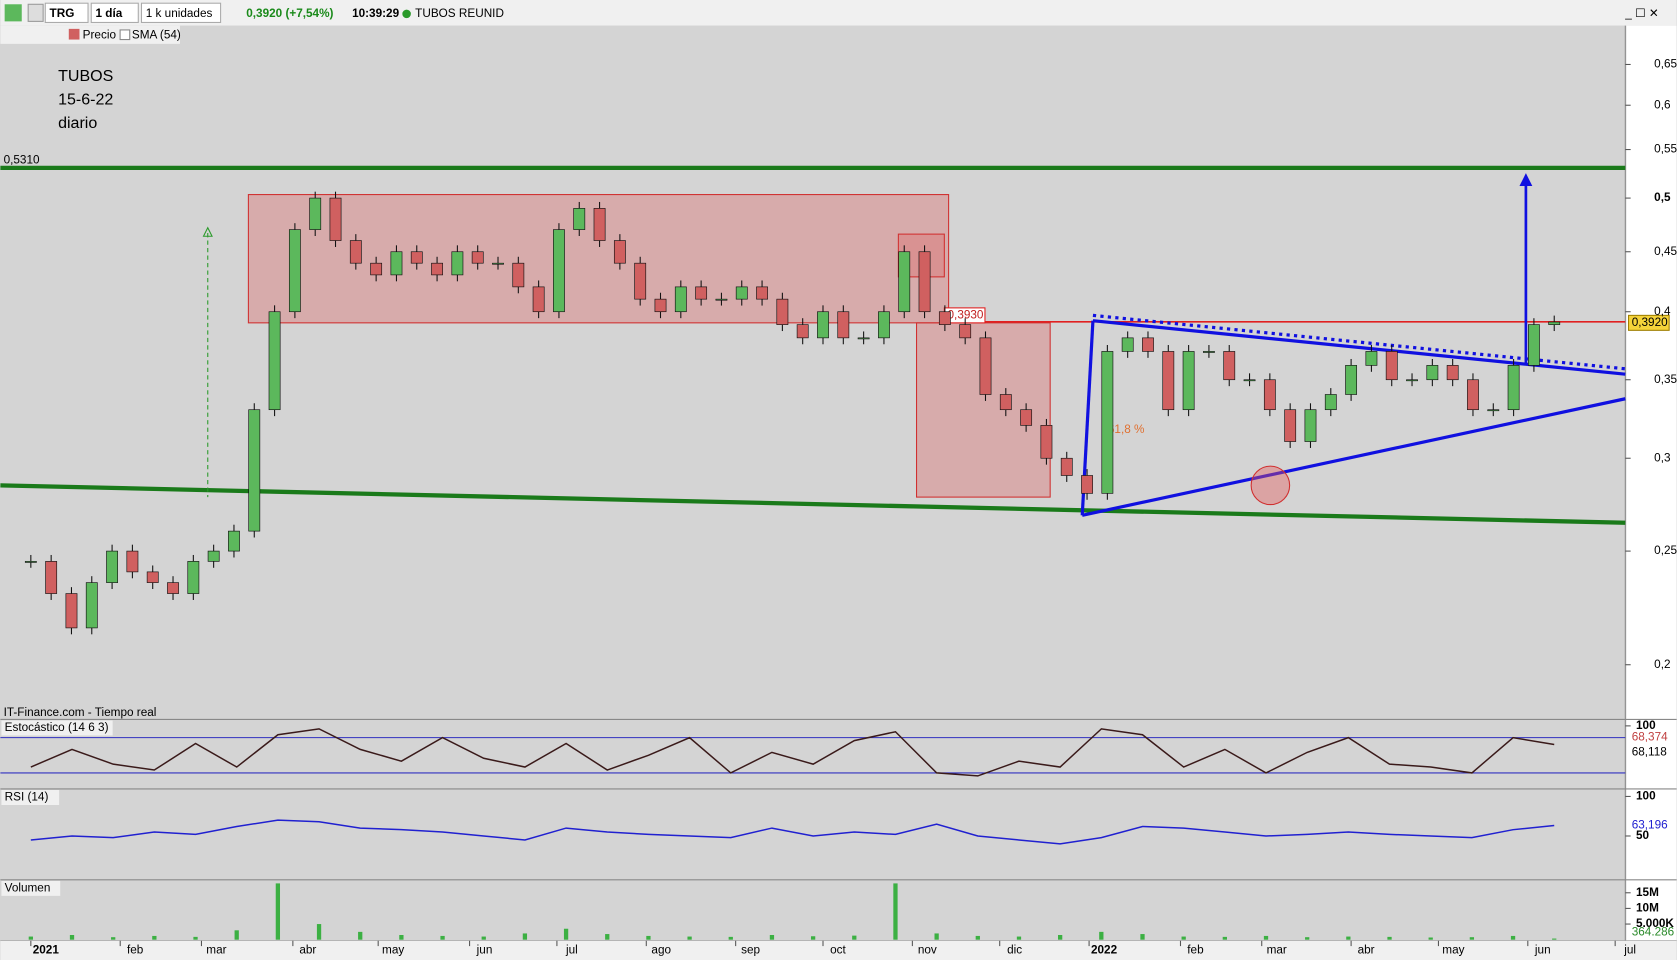  I want to click on y-tick-label: 0,5, so click(1662, 197).